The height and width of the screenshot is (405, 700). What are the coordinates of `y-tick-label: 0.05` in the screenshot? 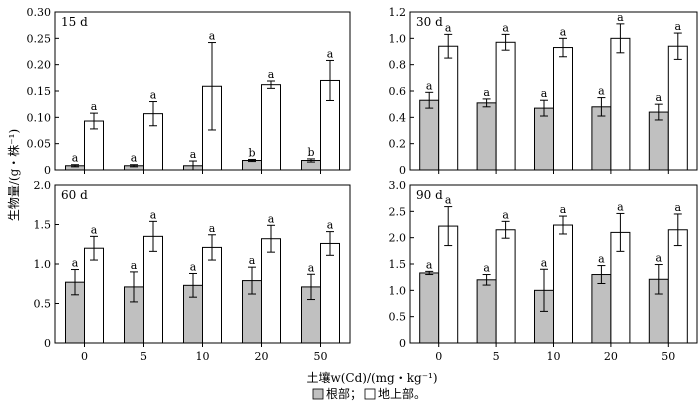 It's located at (39, 144).